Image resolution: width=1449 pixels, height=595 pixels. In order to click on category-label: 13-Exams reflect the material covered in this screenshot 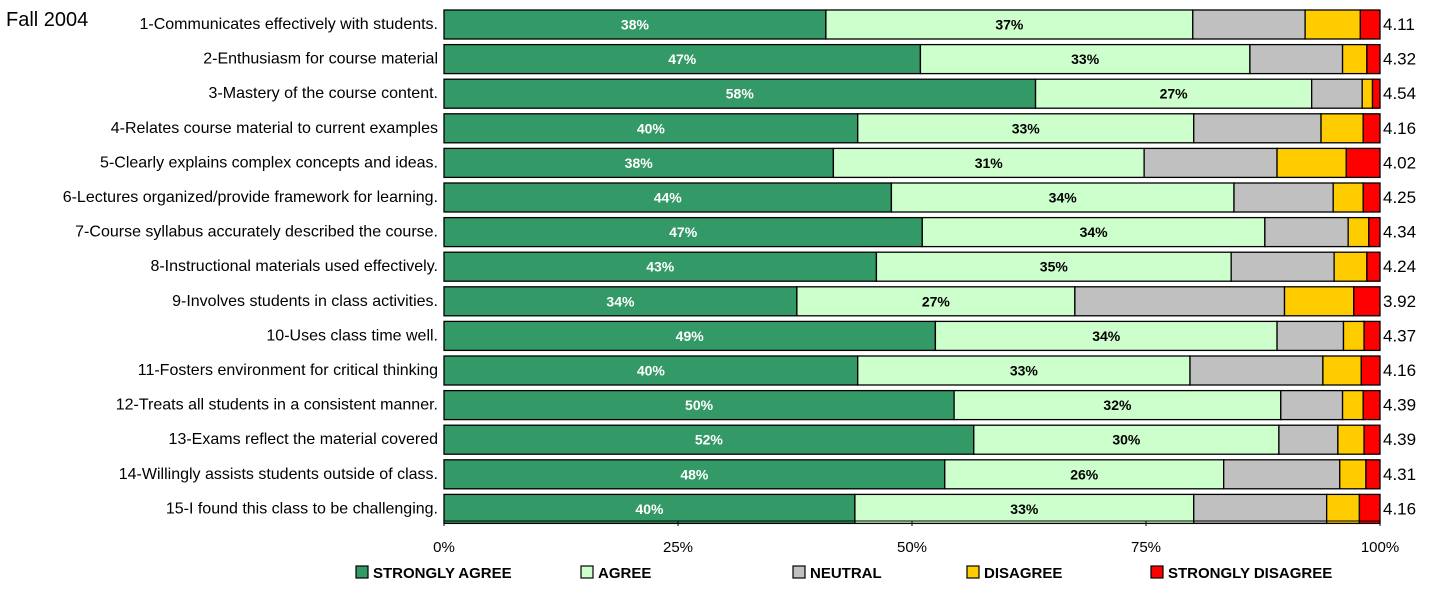, I will do `click(303, 439)`.